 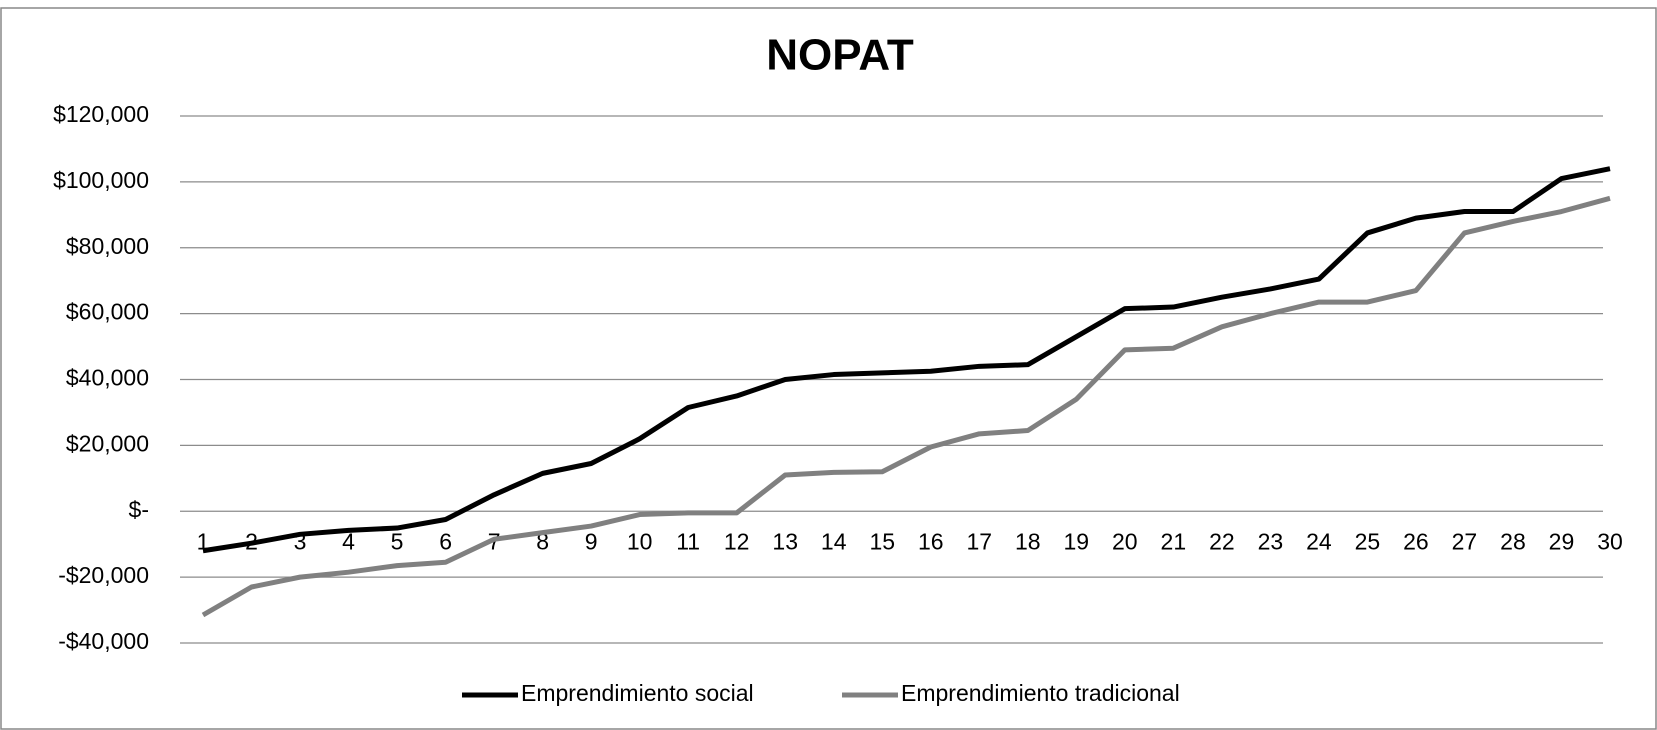 What do you see at coordinates (1562, 541) in the screenshot?
I see `x-tick-label: 29` at bounding box center [1562, 541].